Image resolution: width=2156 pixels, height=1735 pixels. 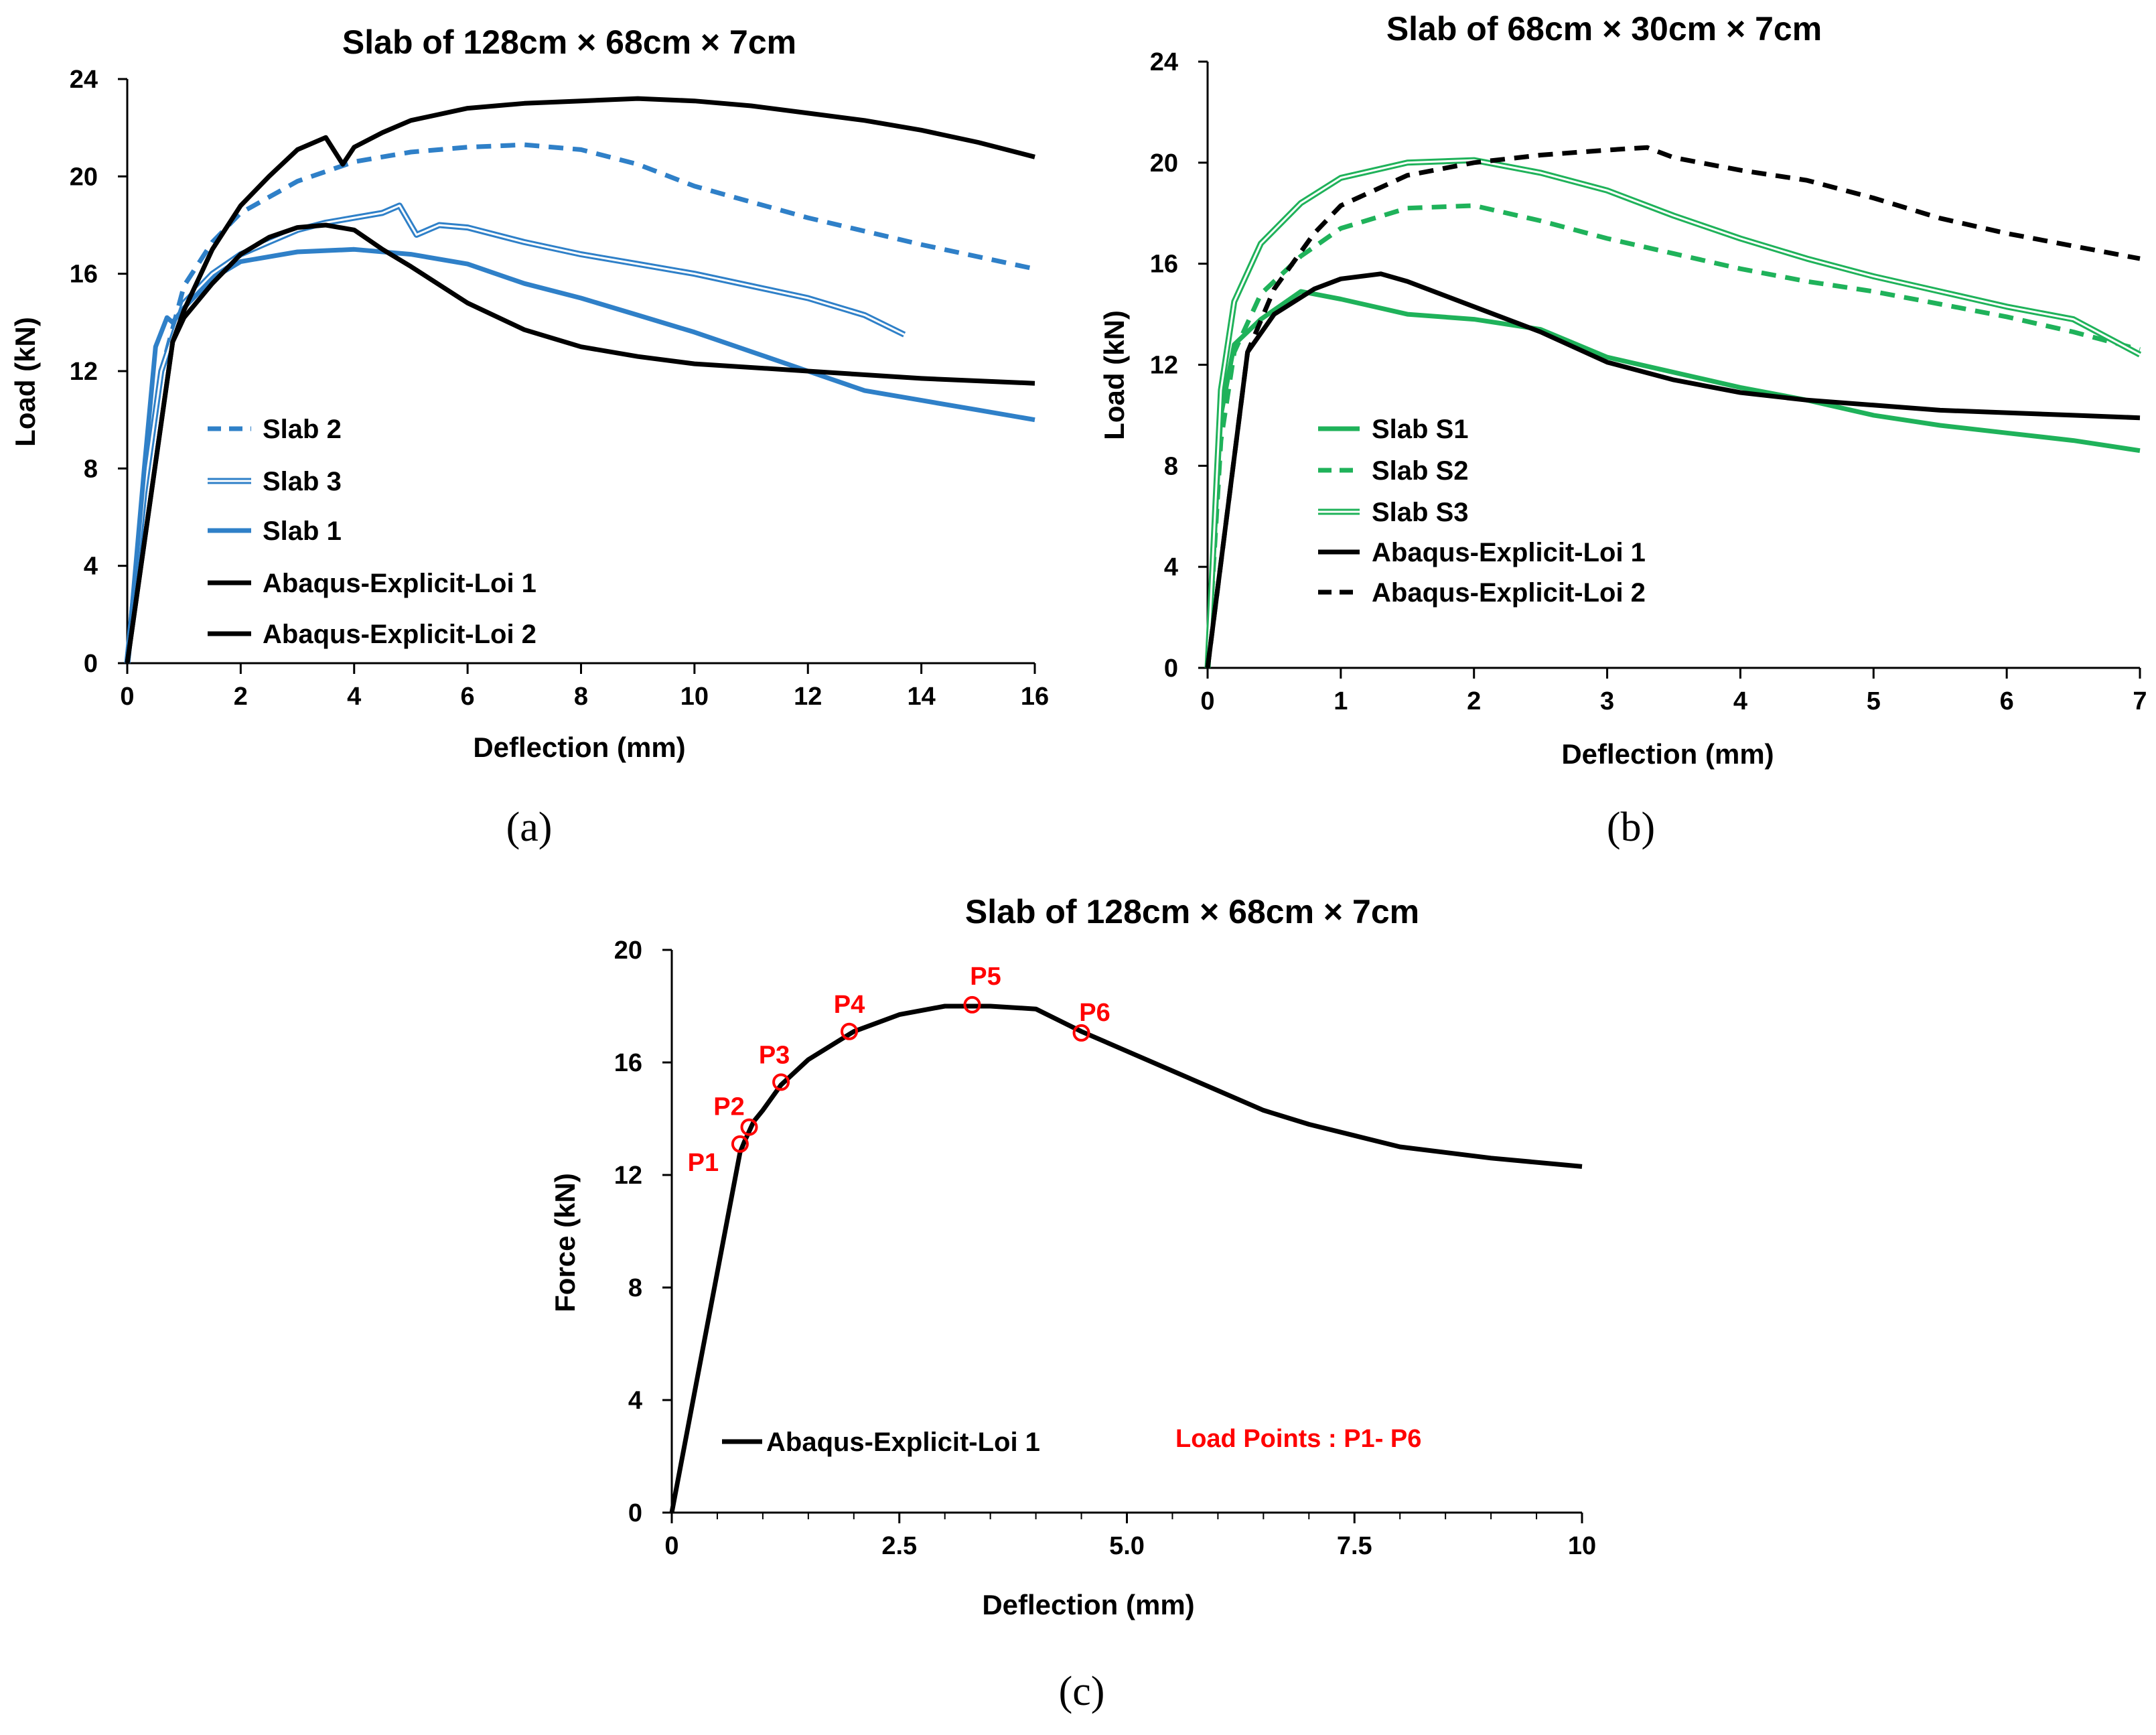 I want to click on load-point-label-p4: P4, so click(x=849, y=1005).